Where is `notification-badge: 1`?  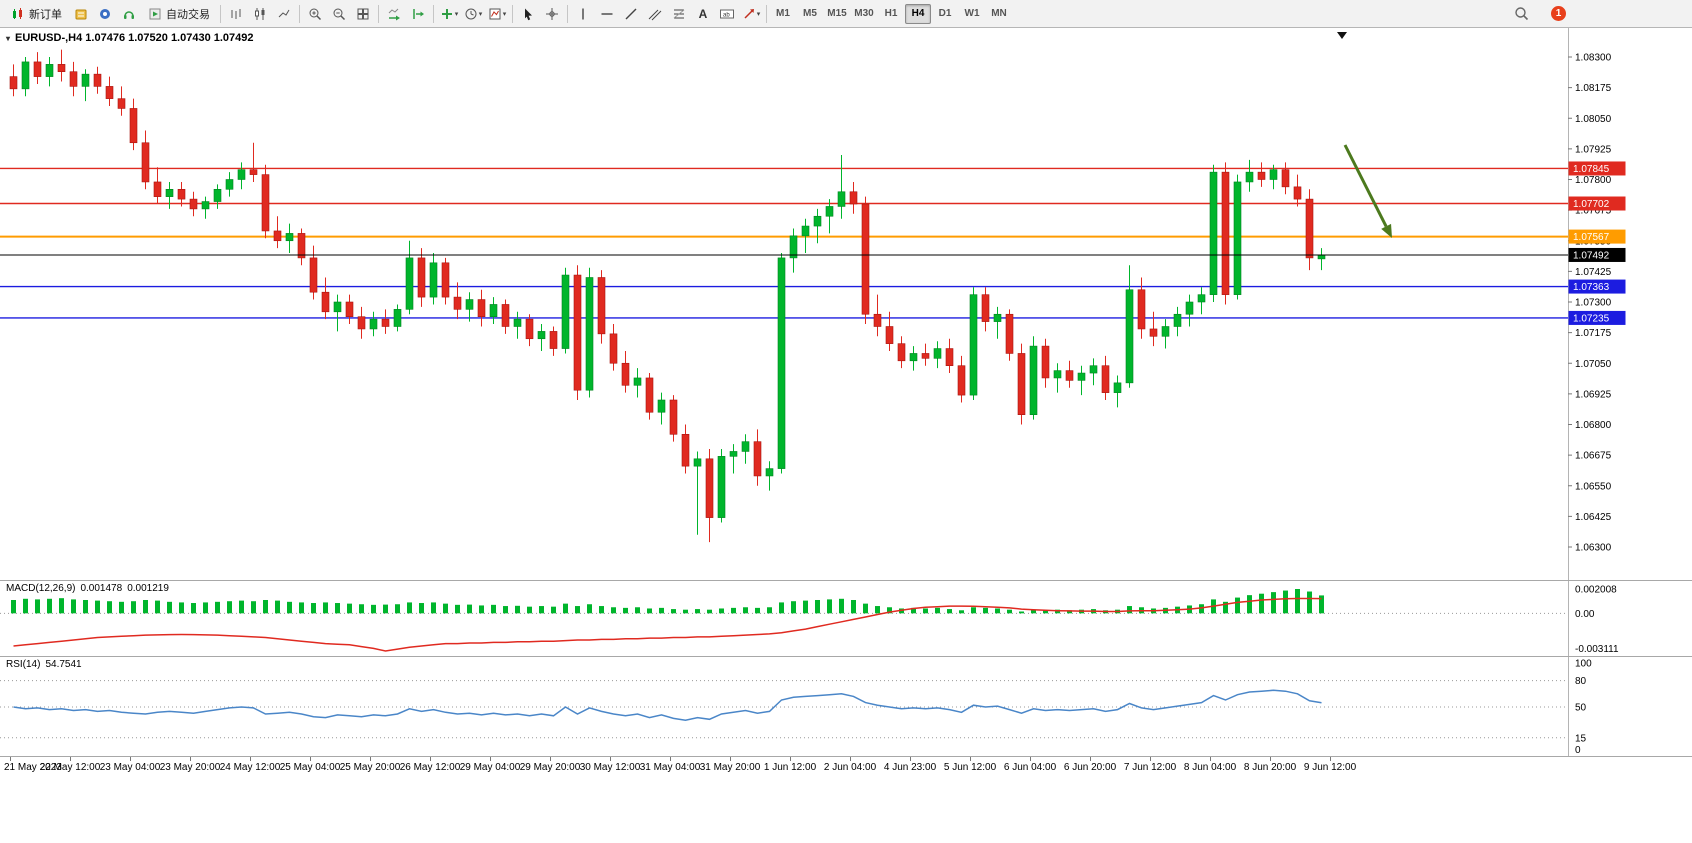
notification-badge: 1 is located at coordinates (1558, 13).